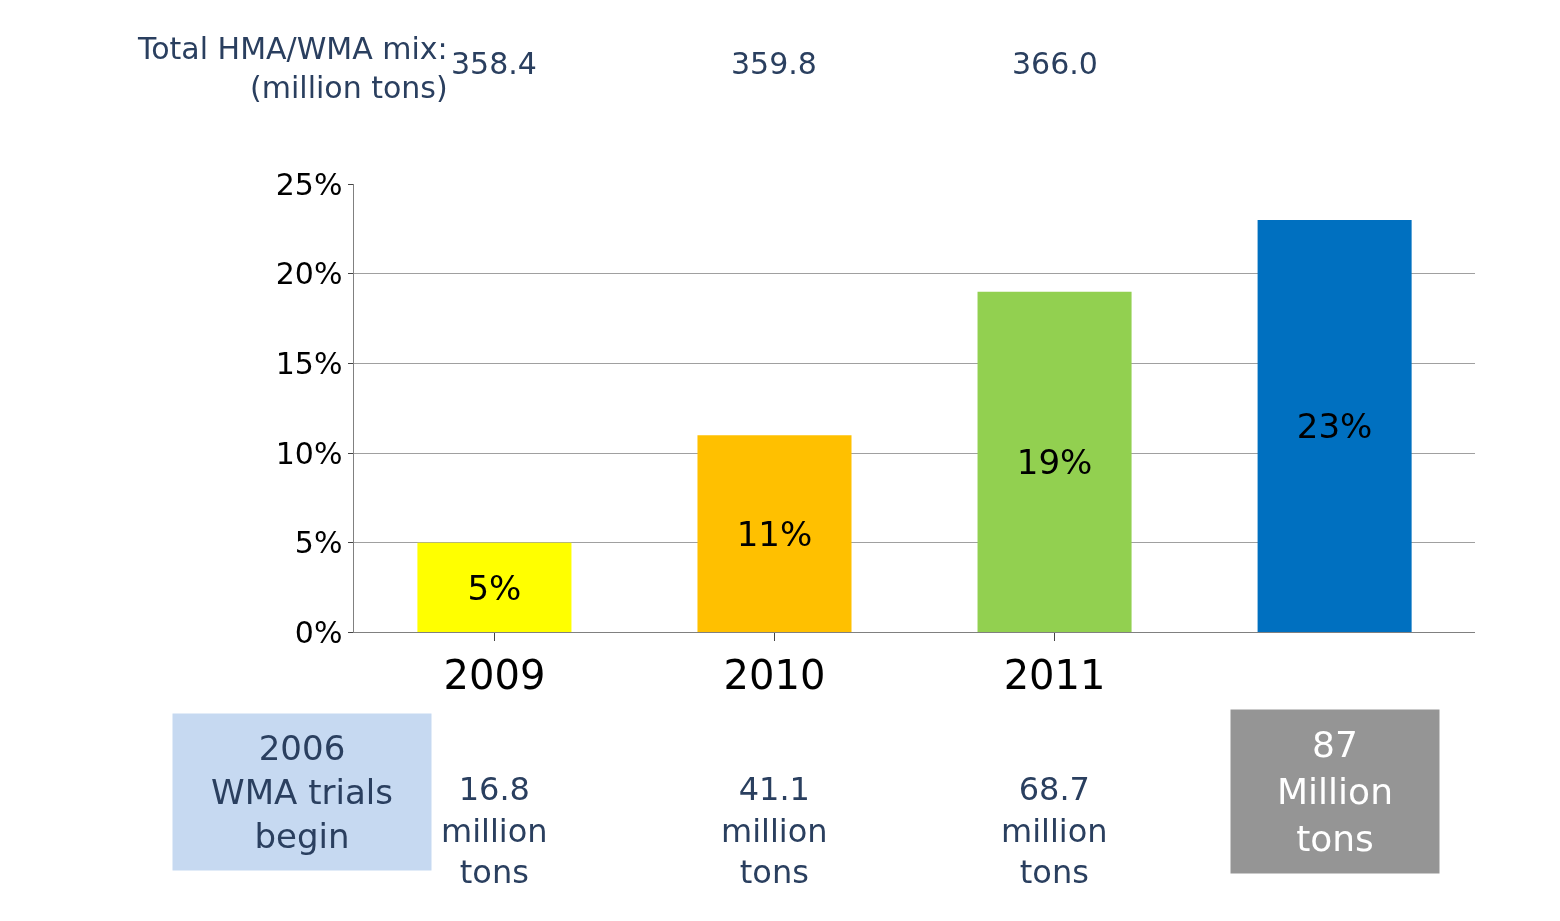  What do you see at coordinates (309, 363) in the screenshot?
I see `y-tick-label: 15%` at bounding box center [309, 363].